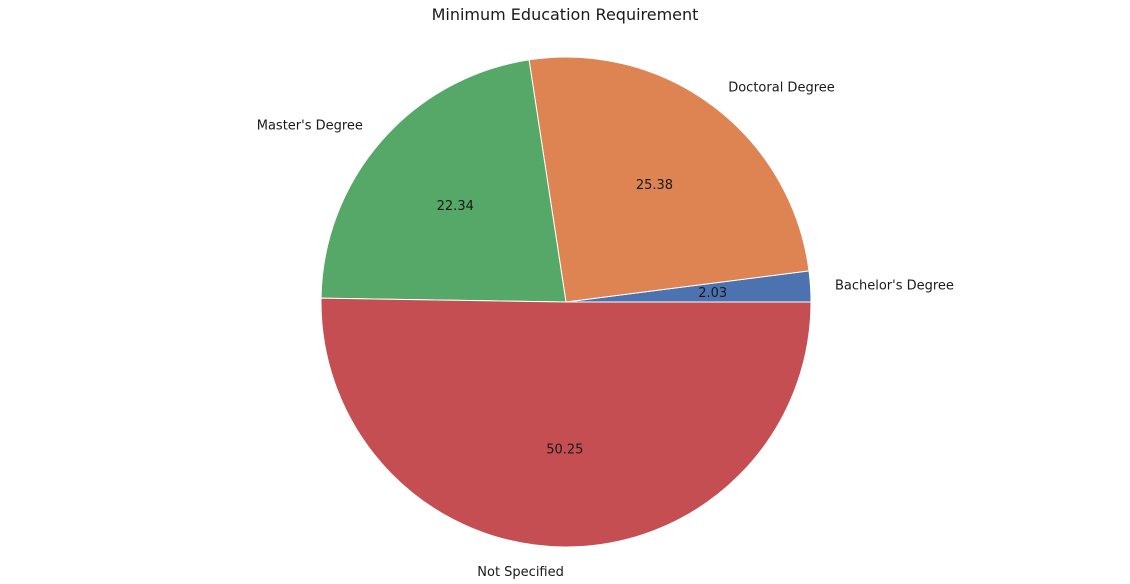  Describe the element at coordinates (520, 572) in the screenshot. I see `pie-category-label-not-specified: Not Specified` at that location.